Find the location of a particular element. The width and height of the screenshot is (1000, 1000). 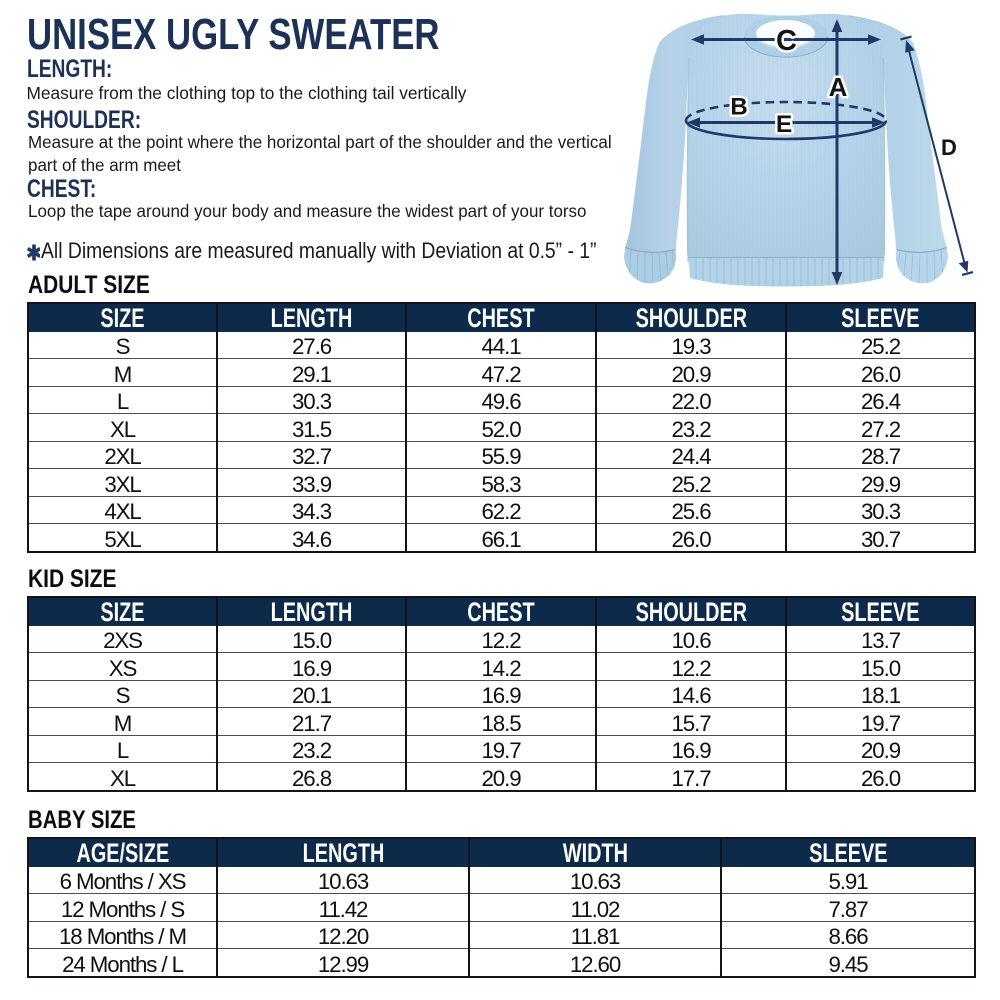

svg-text: A is located at coordinates (838, 87).